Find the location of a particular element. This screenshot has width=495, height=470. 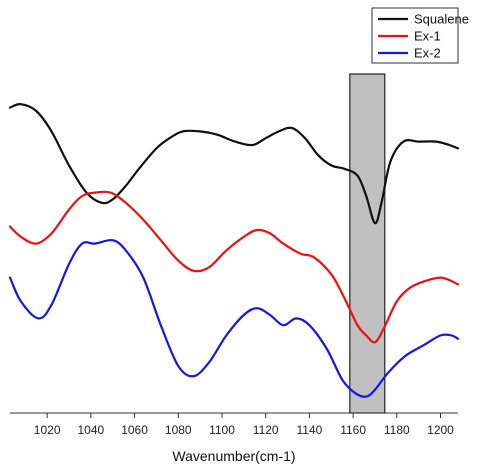

highlight-band-layer is located at coordinates (367, 243).